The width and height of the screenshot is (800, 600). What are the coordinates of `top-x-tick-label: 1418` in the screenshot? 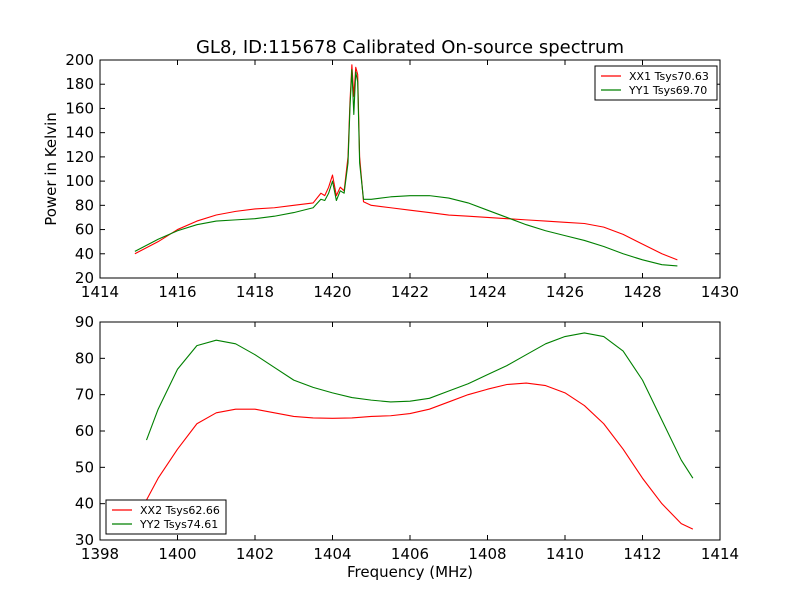 It's located at (255, 292).